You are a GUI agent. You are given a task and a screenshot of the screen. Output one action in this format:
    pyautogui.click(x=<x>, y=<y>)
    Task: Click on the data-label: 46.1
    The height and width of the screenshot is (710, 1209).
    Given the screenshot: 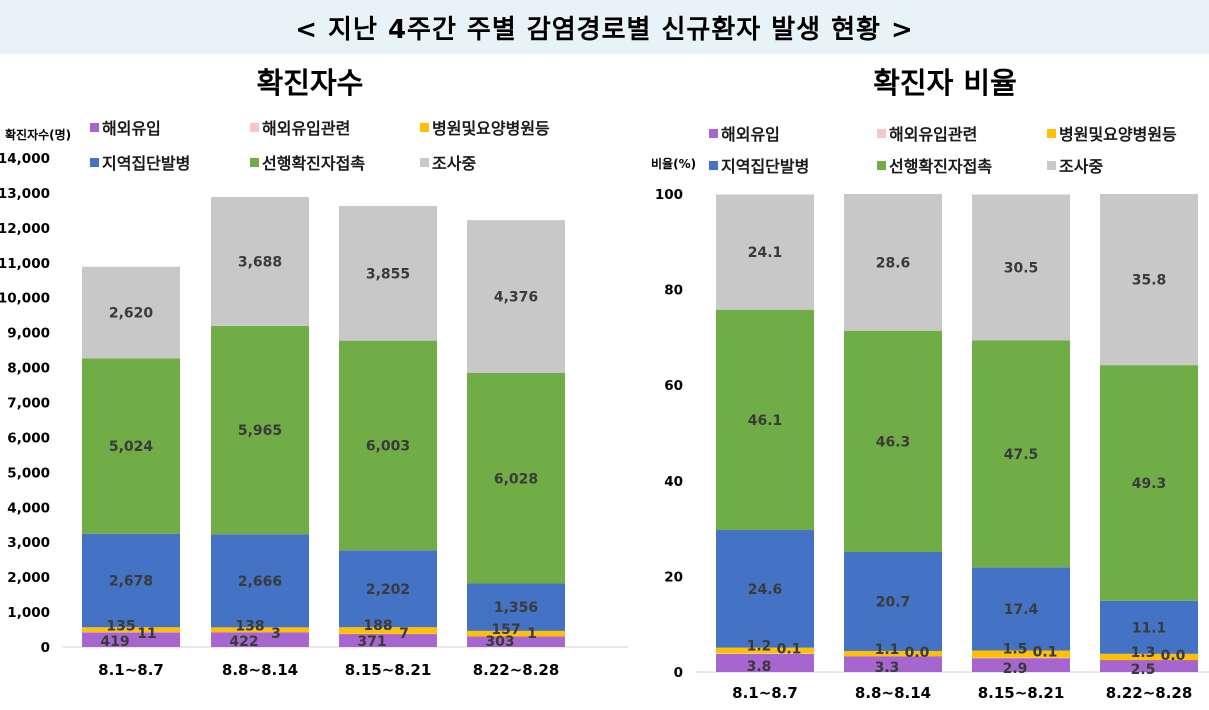 What is the action you would take?
    pyautogui.click(x=765, y=421)
    